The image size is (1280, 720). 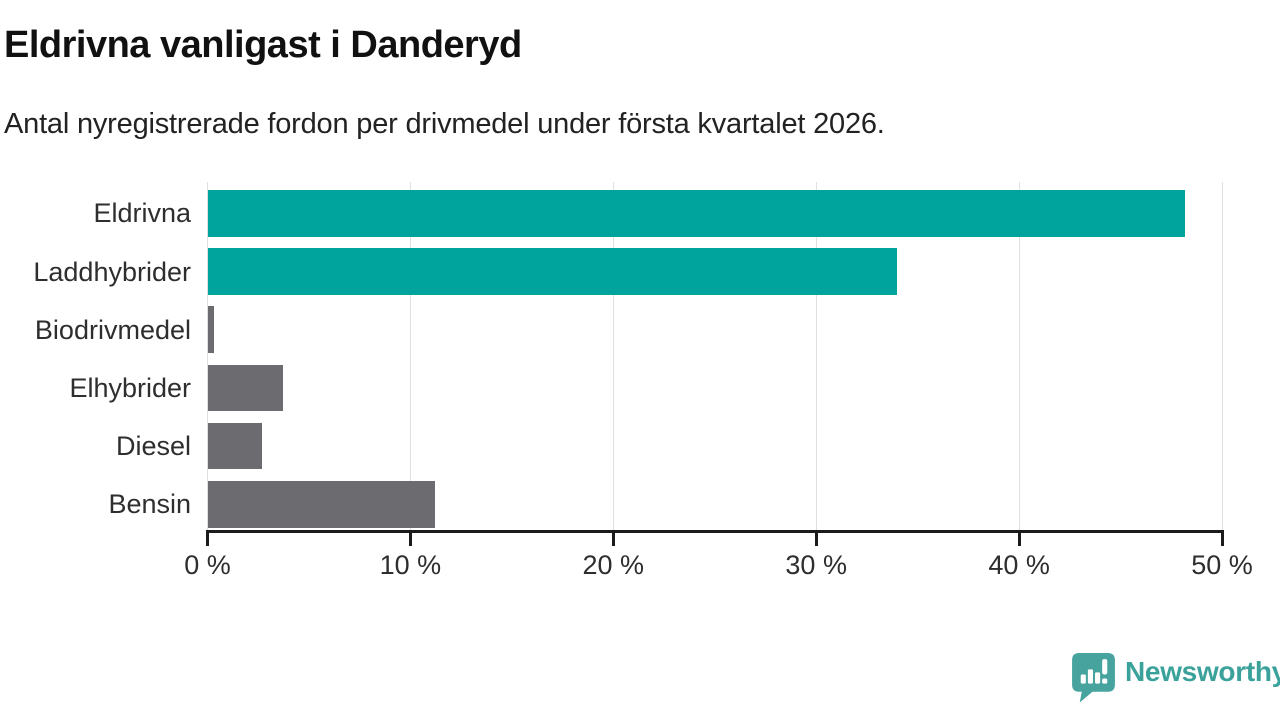 What do you see at coordinates (263, 45) in the screenshot?
I see `chart-title: Eldrivna vanligast i Danderyd` at bounding box center [263, 45].